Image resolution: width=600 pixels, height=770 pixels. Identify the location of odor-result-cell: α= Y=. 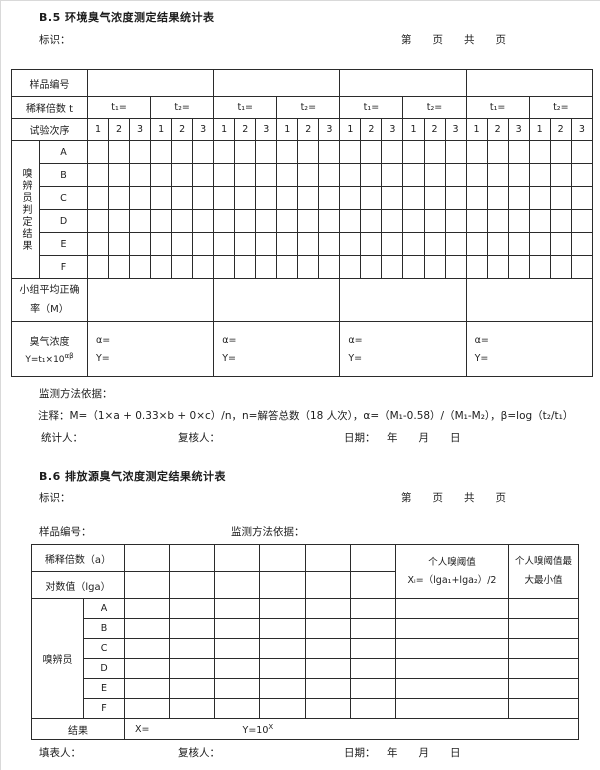
(403, 349).